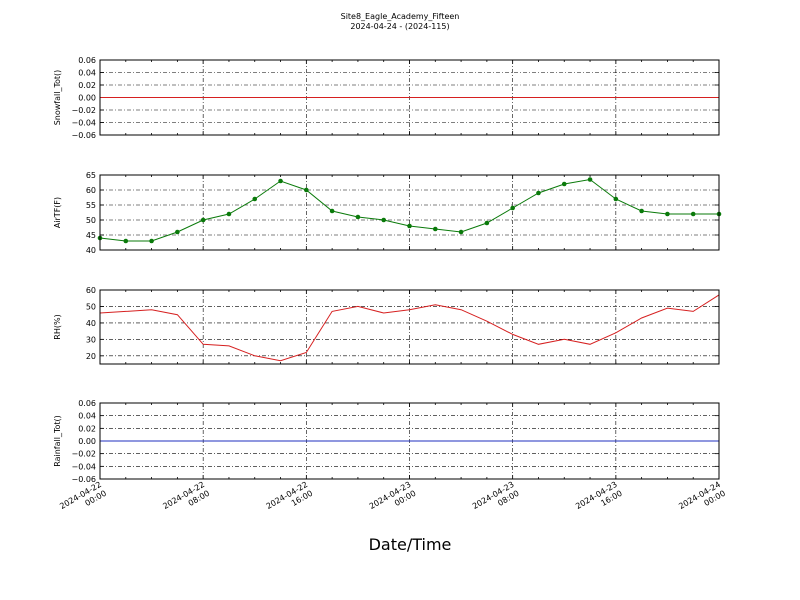 The height and width of the screenshot is (600, 800). What do you see at coordinates (399, 26) in the screenshot?
I see `chart-subtitle: 2024-04-24 - (2024-115)` at bounding box center [399, 26].